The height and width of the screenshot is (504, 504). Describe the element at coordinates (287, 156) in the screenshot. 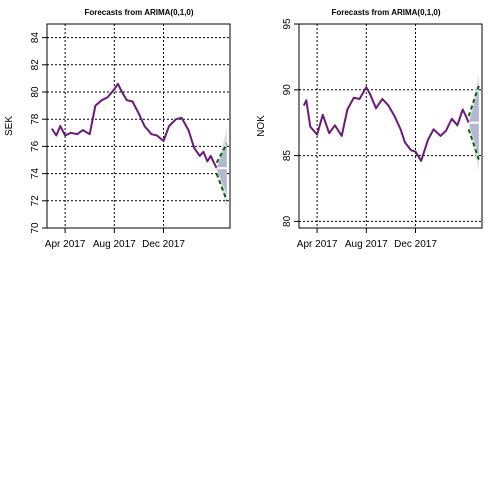

I see `y-tick-label: 85` at that location.